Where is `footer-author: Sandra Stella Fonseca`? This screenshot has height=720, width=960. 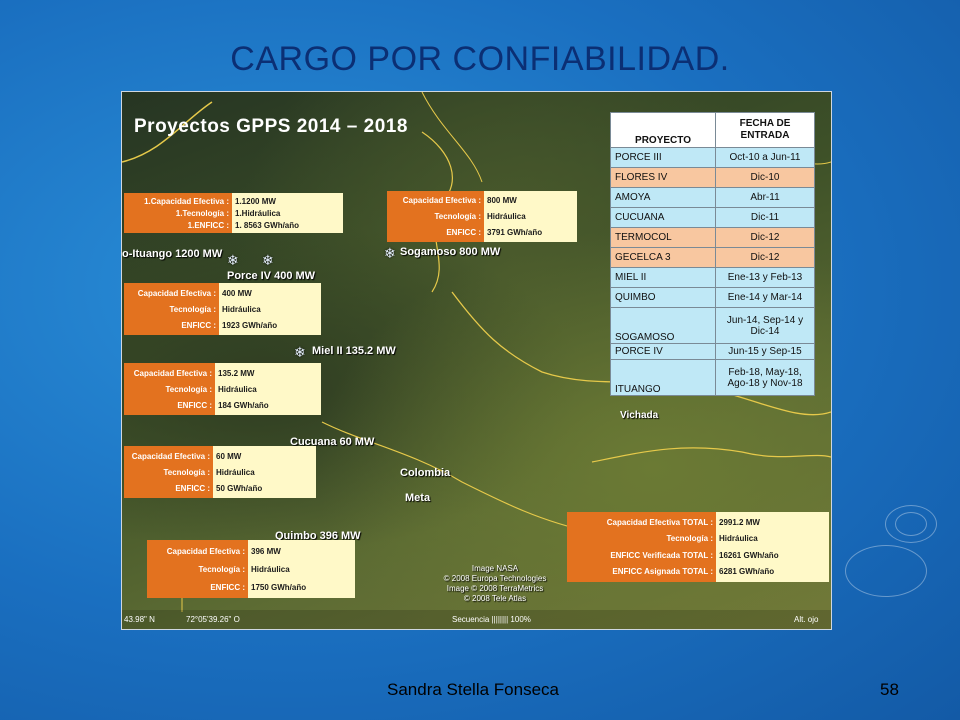
footer-author: Sandra Stella Fonseca is located at coordinates (473, 689).